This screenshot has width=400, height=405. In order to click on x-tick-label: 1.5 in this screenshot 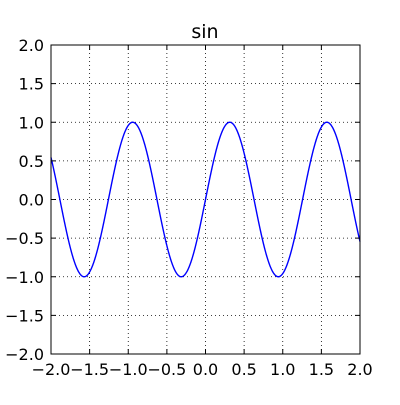, I will do `click(321, 369)`.